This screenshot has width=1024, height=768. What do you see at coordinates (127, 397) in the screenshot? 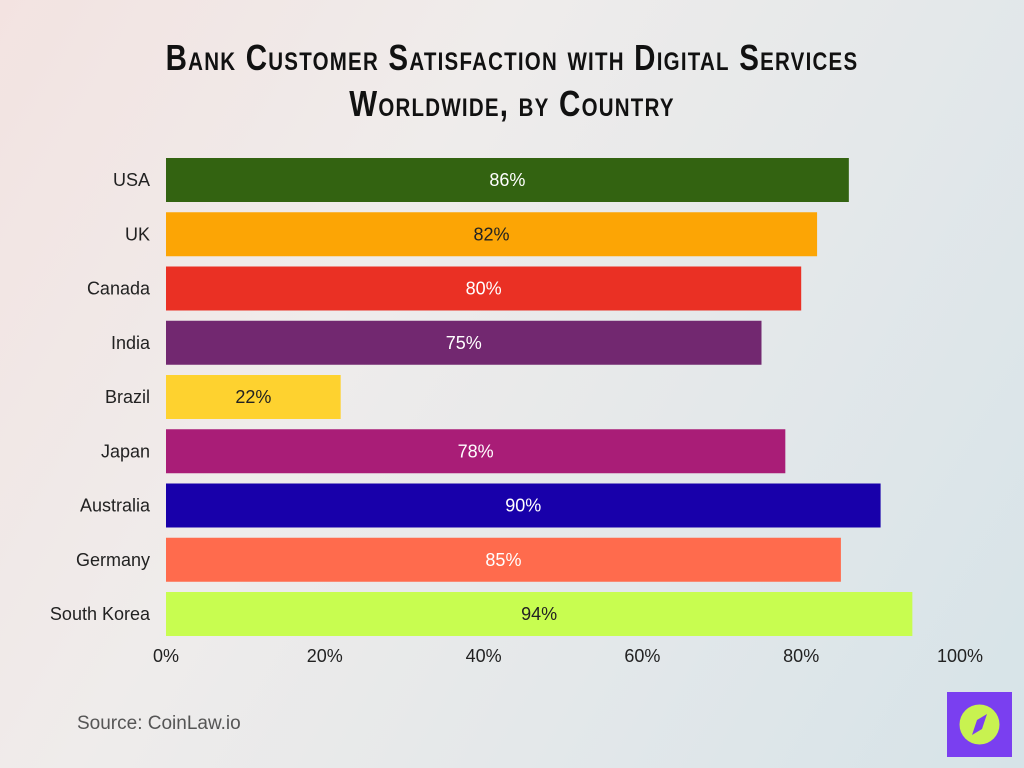
I see `category-label: Brazil` at bounding box center [127, 397].